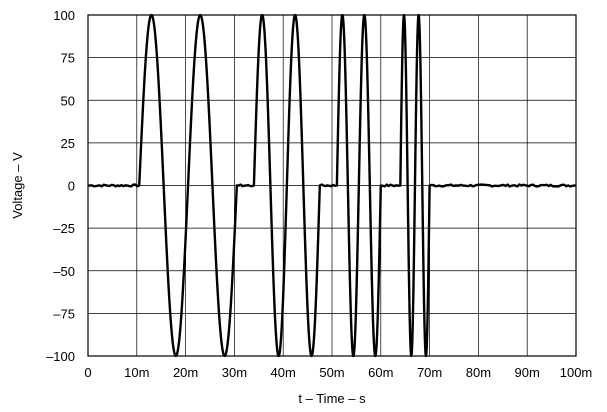 The height and width of the screenshot is (412, 607). I want to click on x-tick-label: 40m, so click(283, 372).